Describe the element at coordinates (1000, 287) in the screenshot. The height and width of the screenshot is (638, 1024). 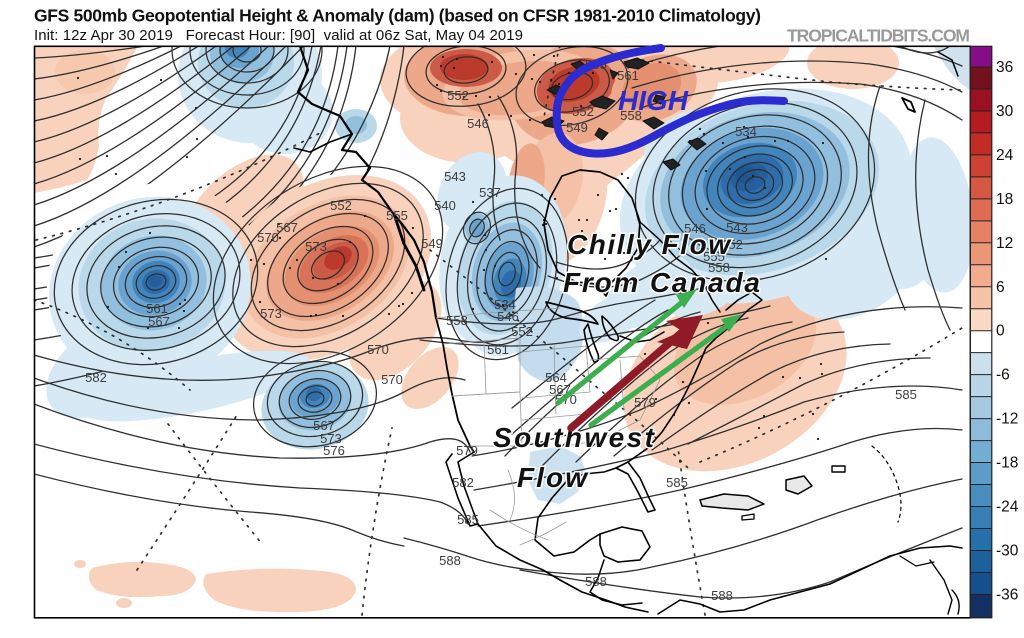
I see `svg-text: 6` at that location.